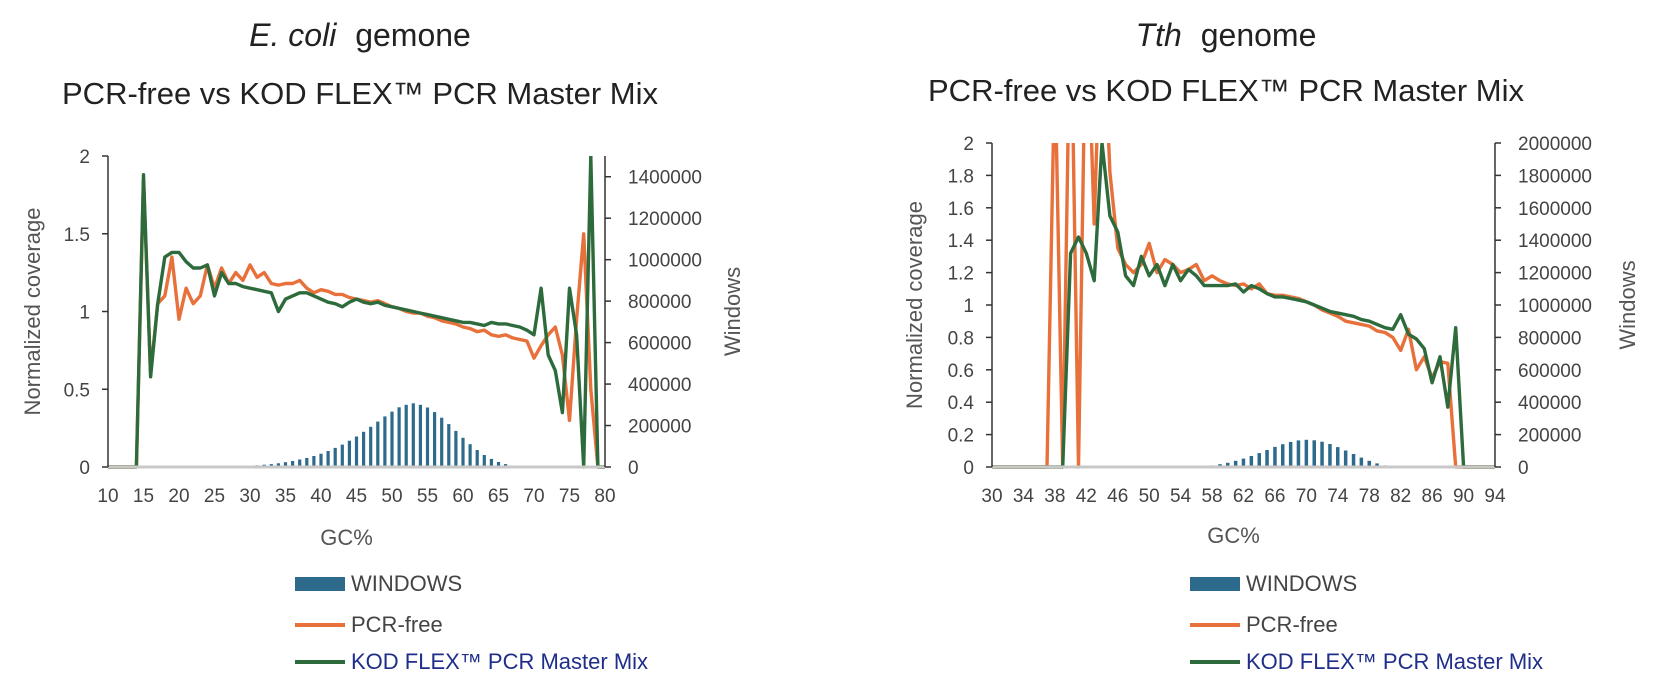 This screenshot has height=689, width=1668. I want to click on chart-subtitle: PCR-free vs KOD FLEX™ PCR Master Mix, so click(360, 93).